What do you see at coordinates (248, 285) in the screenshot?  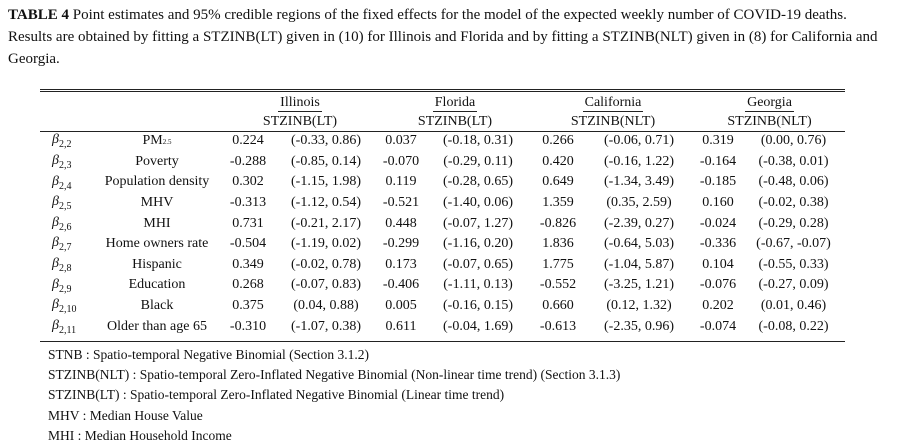 I see `point-estimate: 0.268` at bounding box center [248, 285].